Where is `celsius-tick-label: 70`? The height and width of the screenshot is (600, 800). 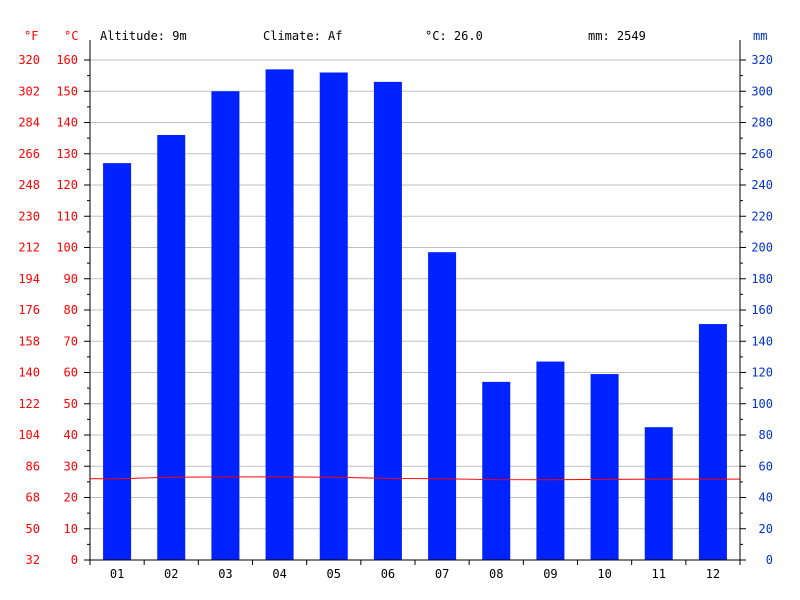 celsius-tick-label: 70 is located at coordinates (71, 341).